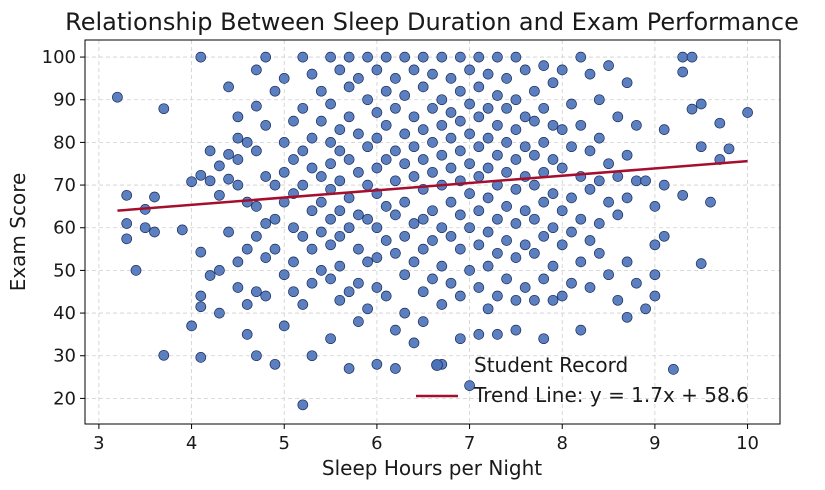  Describe the element at coordinates (654, 443) in the screenshot. I see `x-tick-label: 9` at that location.